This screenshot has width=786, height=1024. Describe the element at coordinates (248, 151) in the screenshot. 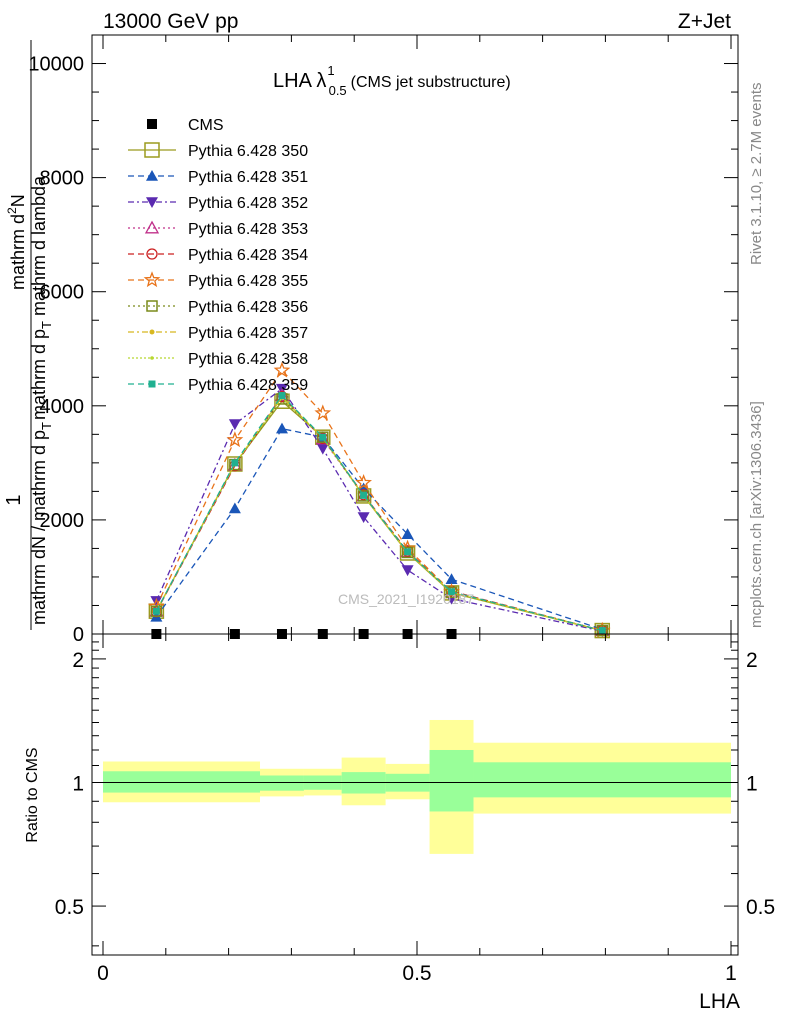

I see `legend-label: Pythia 6.428 350` at that location.